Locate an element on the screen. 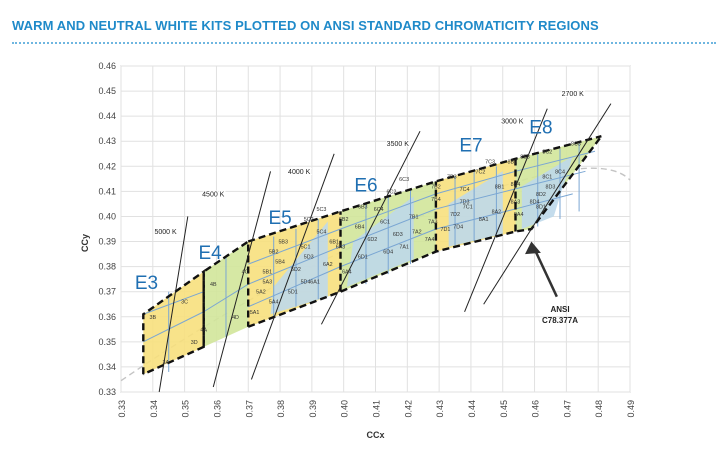 Image resolution: width=726 pixels, height=461 pixels. bin-label: 7B3 is located at coordinates (452, 177).